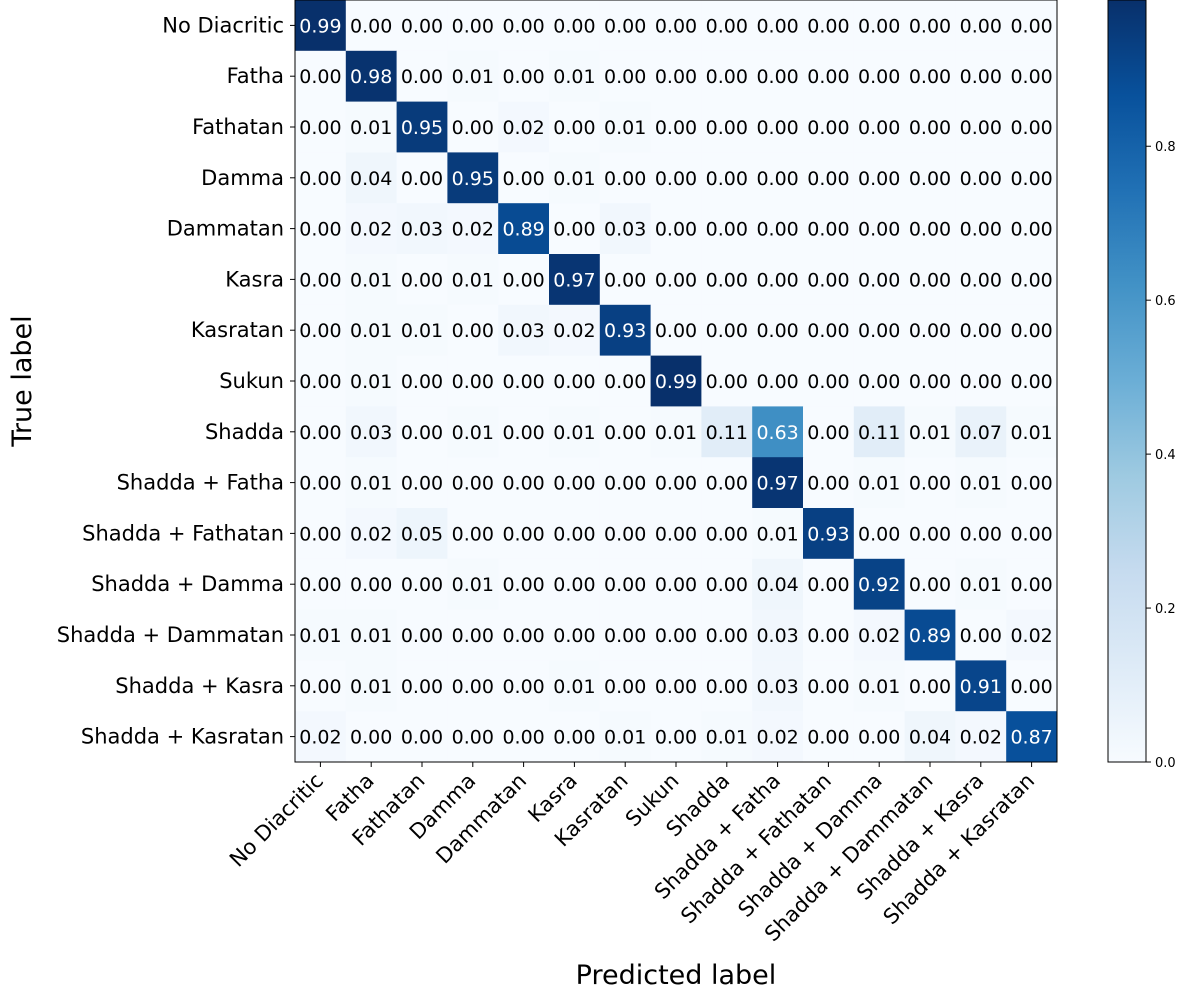  I want to click on y-tick-label: Kasra, so click(254, 279).